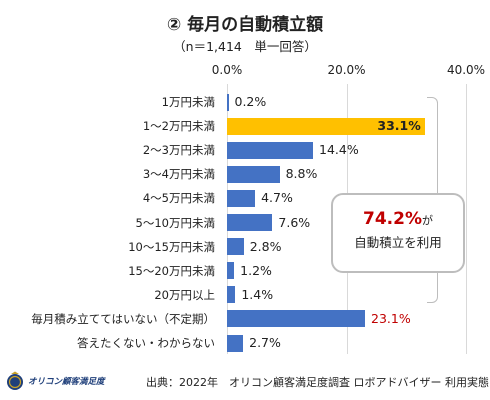 The width and height of the screenshot is (490, 400). What do you see at coordinates (227, 70) in the screenshot?
I see `x-tick-label: 0.0%` at bounding box center [227, 70].